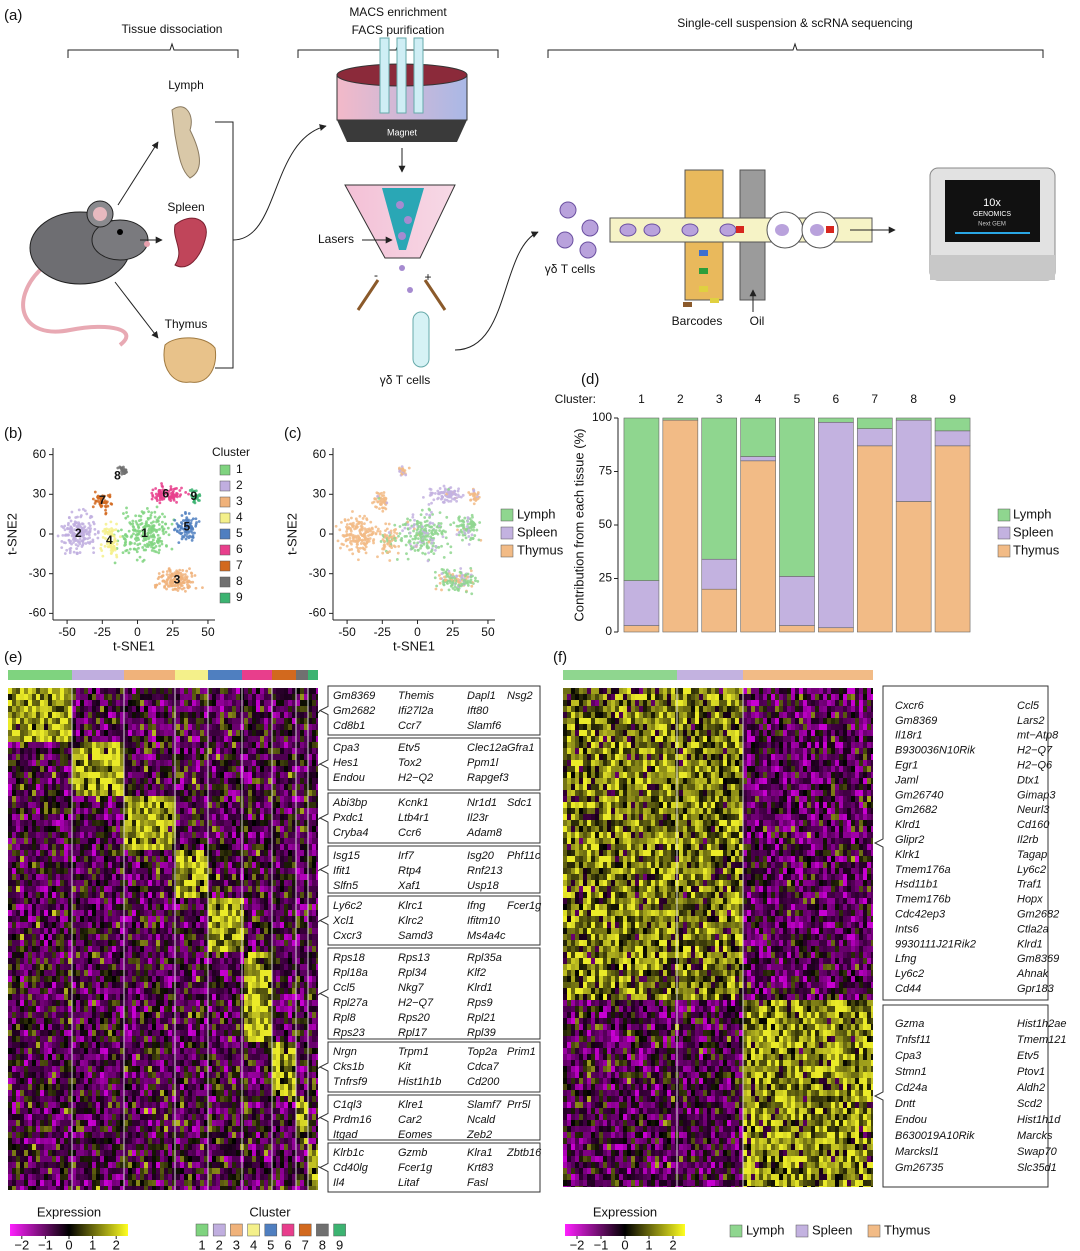 This screenshot has width=1080, height=1251. I want to click on cell, so click(400, 205).